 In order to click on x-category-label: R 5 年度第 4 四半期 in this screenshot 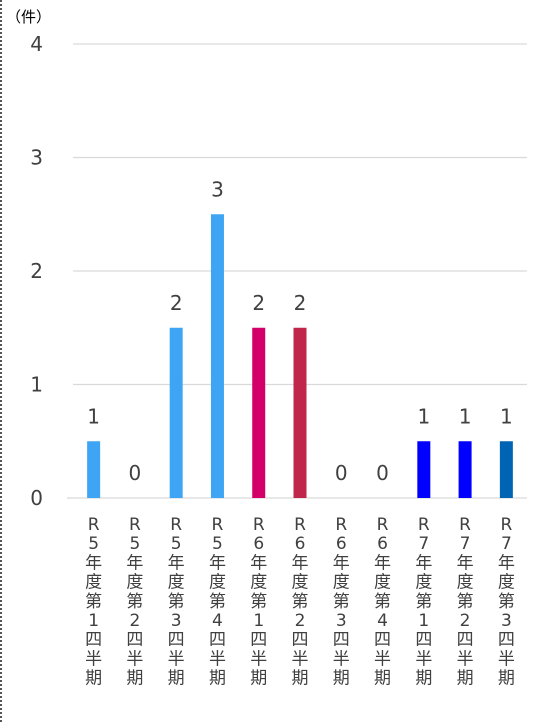, I will do `click(217, 602)`.